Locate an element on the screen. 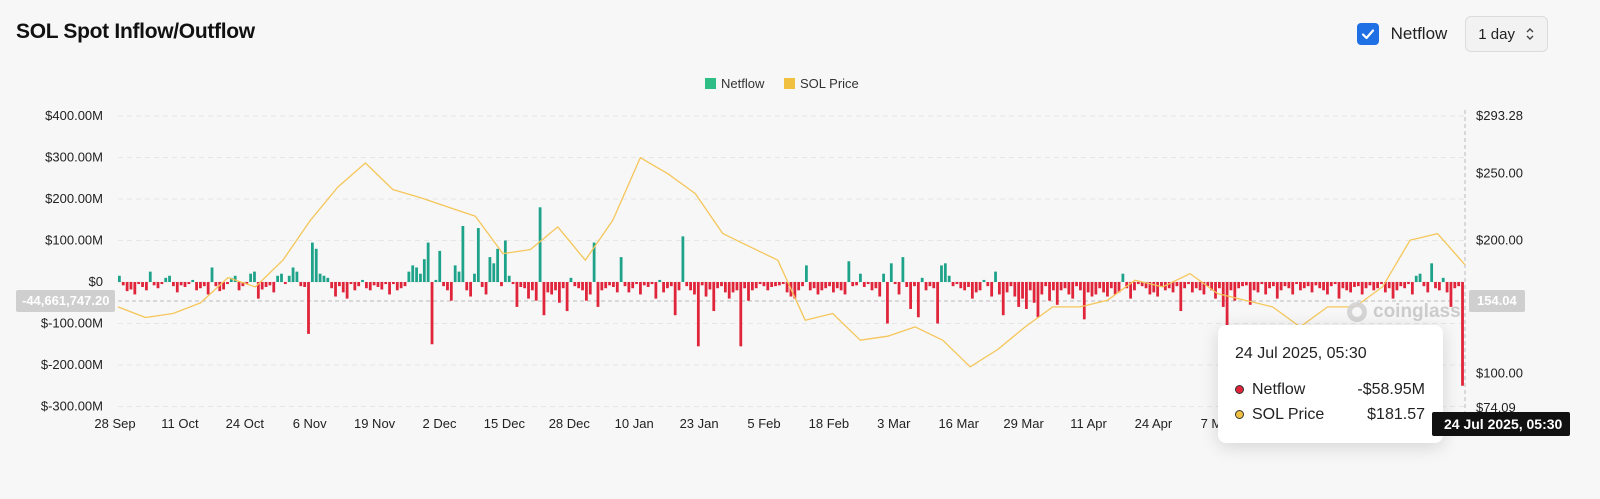 Image resolution: width=1600 pixels, height=499 pixels. netflow-checkbox is located at coordinates (1367, 34).